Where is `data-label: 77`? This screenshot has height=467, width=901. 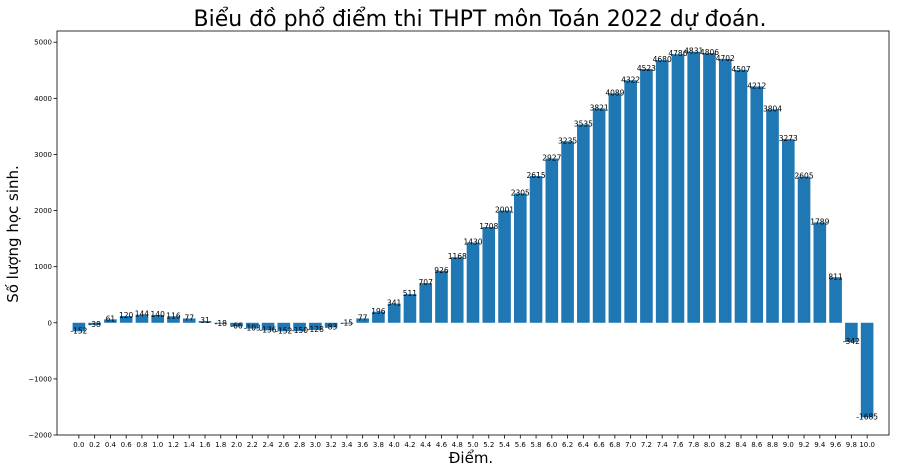 data-label: 77 is located at coordinates (363, 317).